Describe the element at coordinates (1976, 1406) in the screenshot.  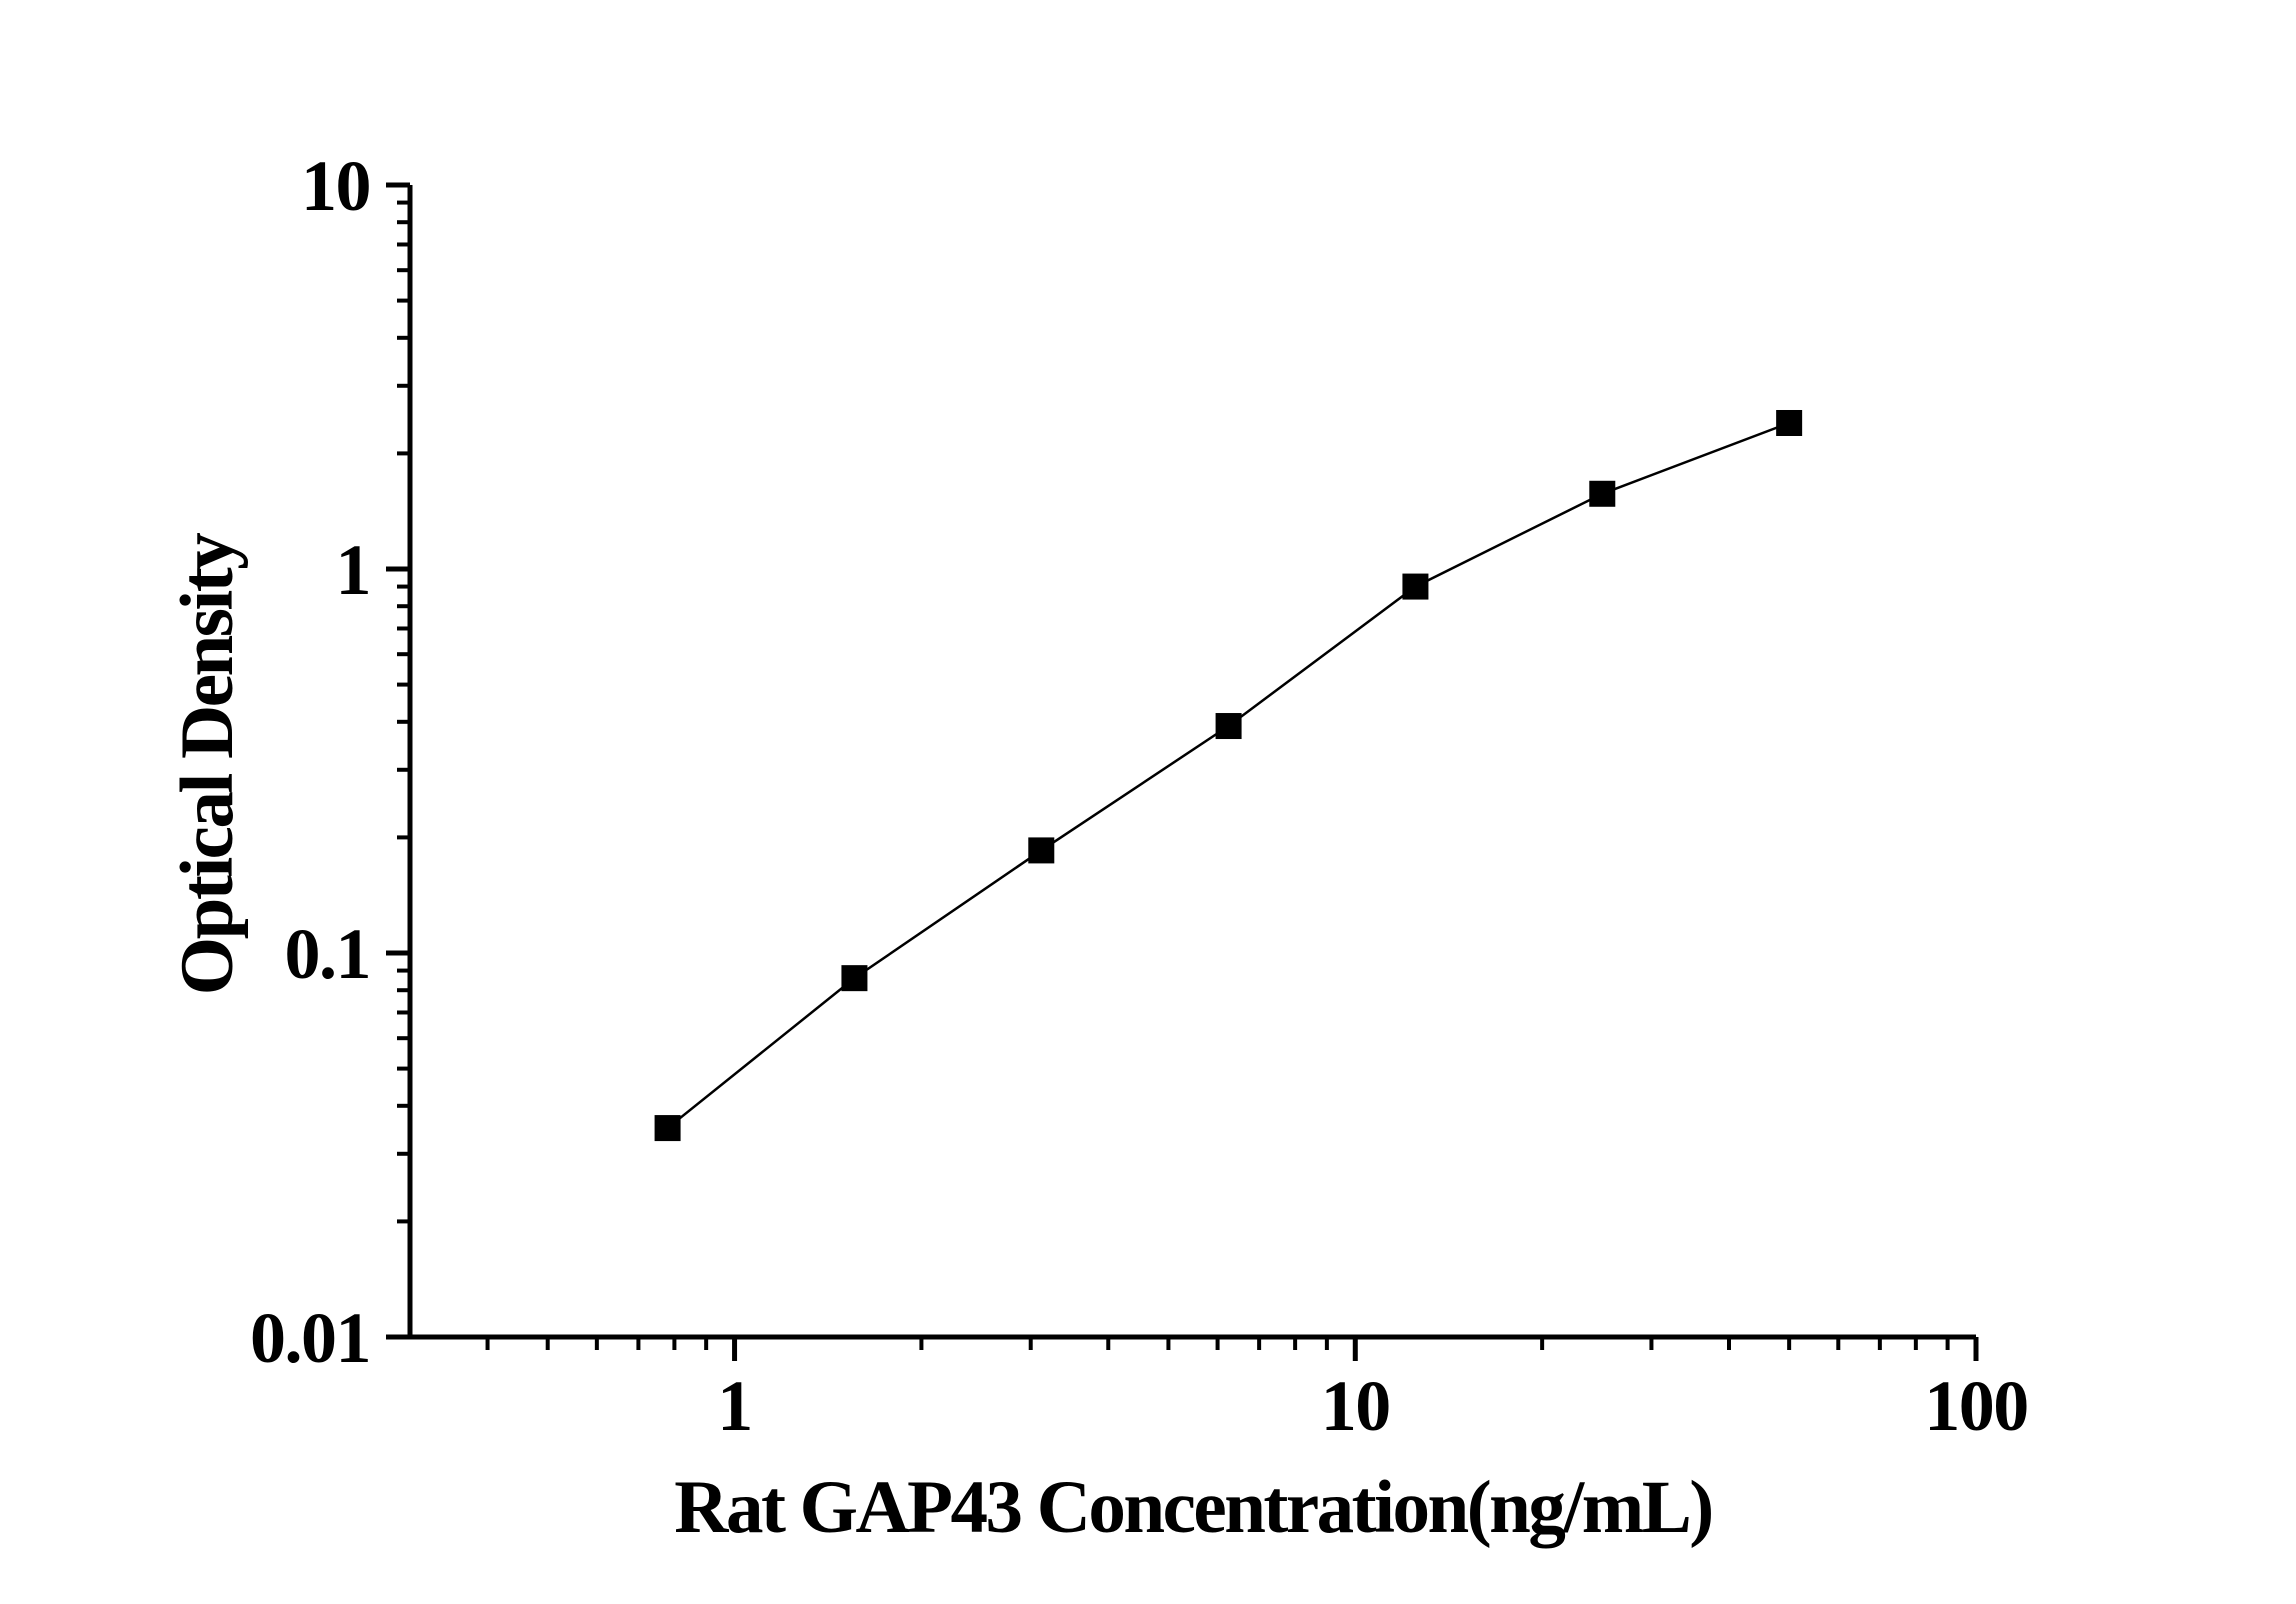
I see `x-tick-label: 100` at that location.